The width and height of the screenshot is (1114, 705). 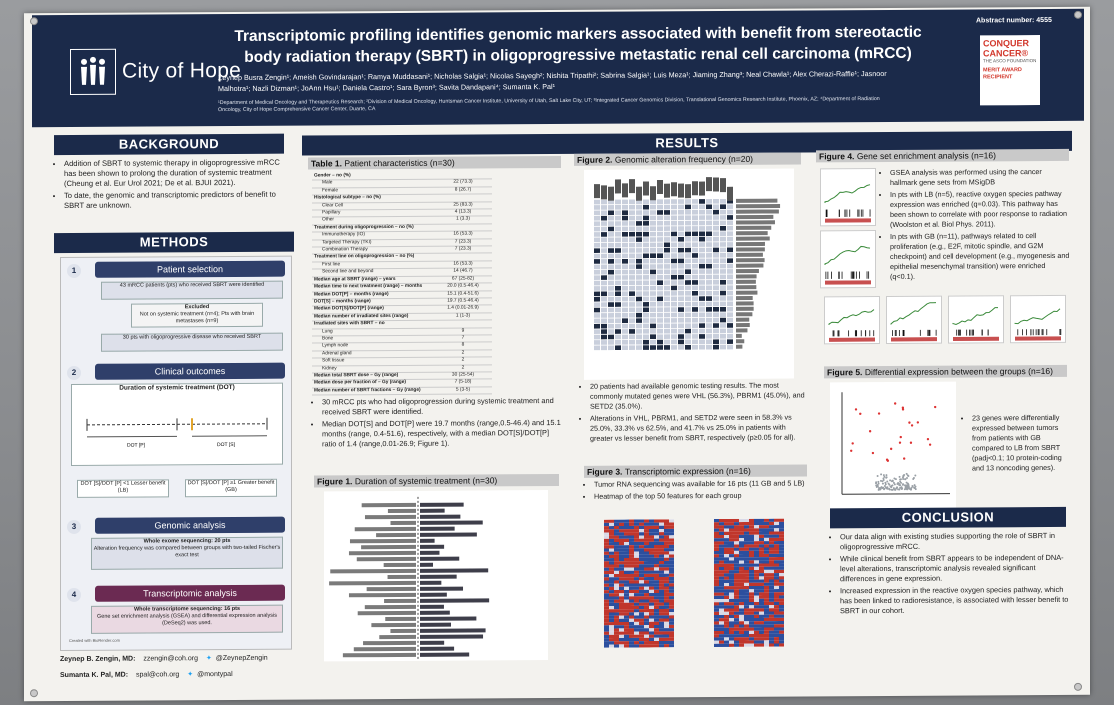 I want to click on volcano-point-significant, so click(x=911, y=442).